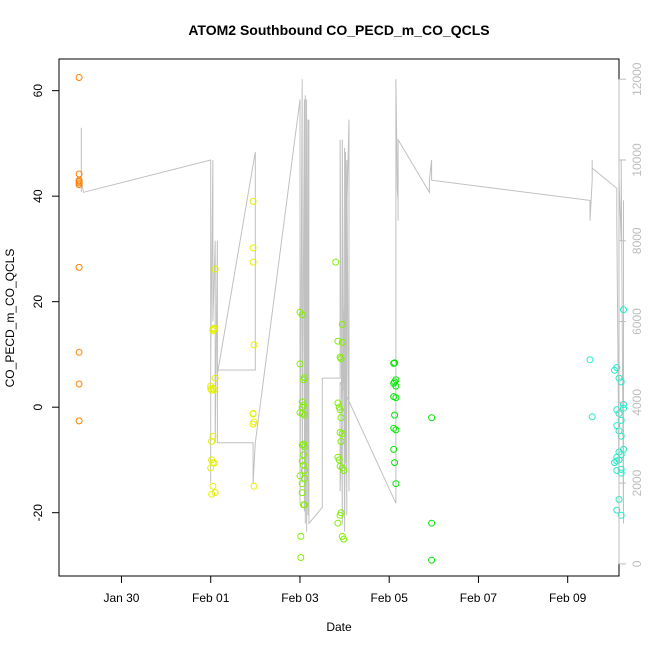  I want to click on y-tick-label: 60, so click(38, 91).